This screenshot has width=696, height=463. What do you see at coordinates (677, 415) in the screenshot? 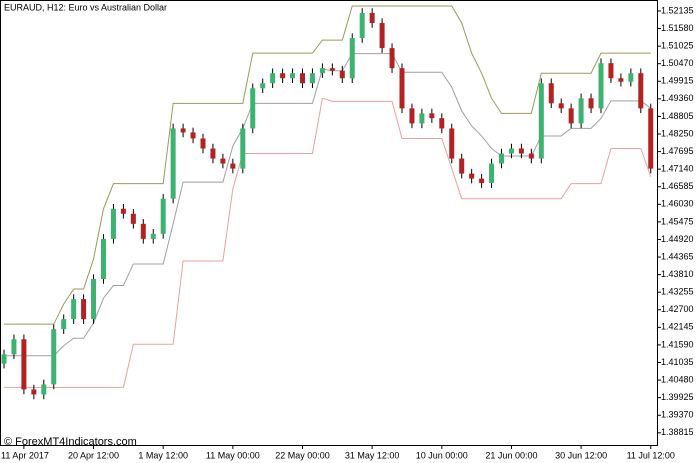
I see `y-tick-label: 1.39370` at bounding box center [677, 415].